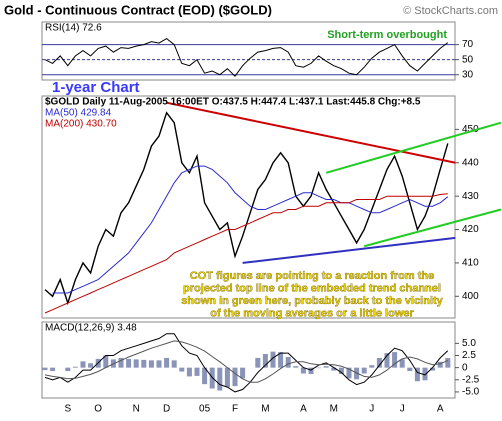  What do you see at coordinates (138, 9) in the screenshot?
I see `chart-title: Gold - Continuous Contract (EOD) ($GOLD)` at bounding box center [138, 9].